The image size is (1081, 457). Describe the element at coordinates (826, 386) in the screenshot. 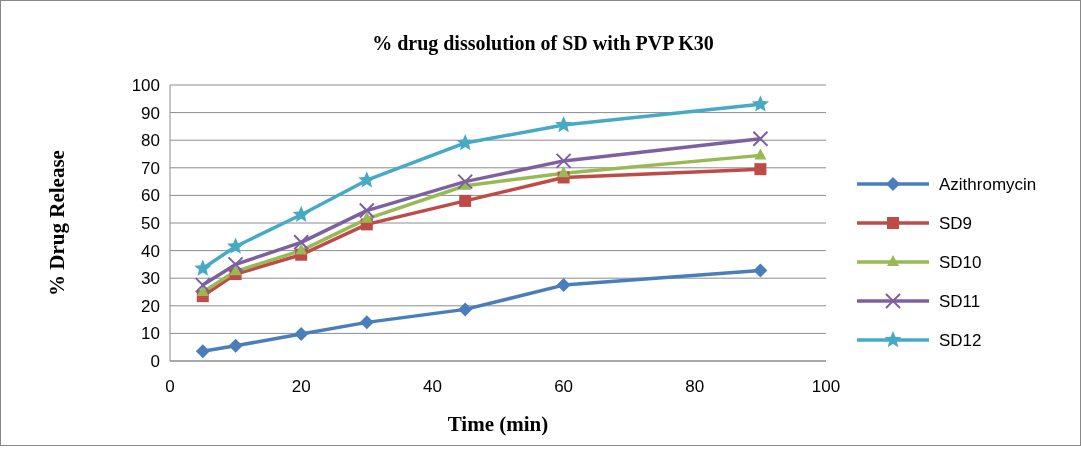

I see `x-tick-label: 100` at that location.